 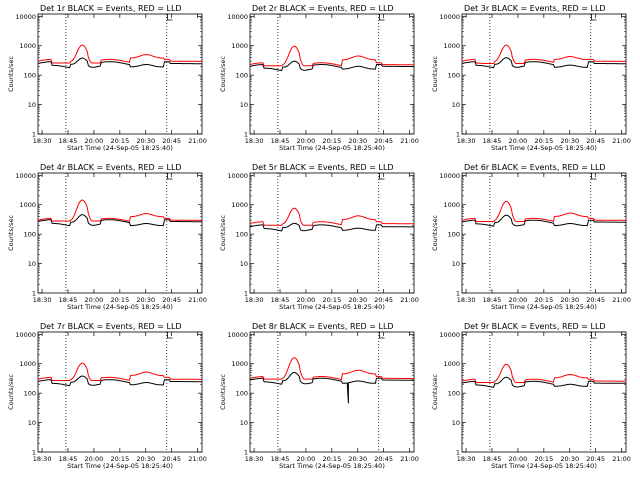 I want to click on panel-title: Det 6r BLACK = Events, RED = LLD, so click(x=535, y=167).